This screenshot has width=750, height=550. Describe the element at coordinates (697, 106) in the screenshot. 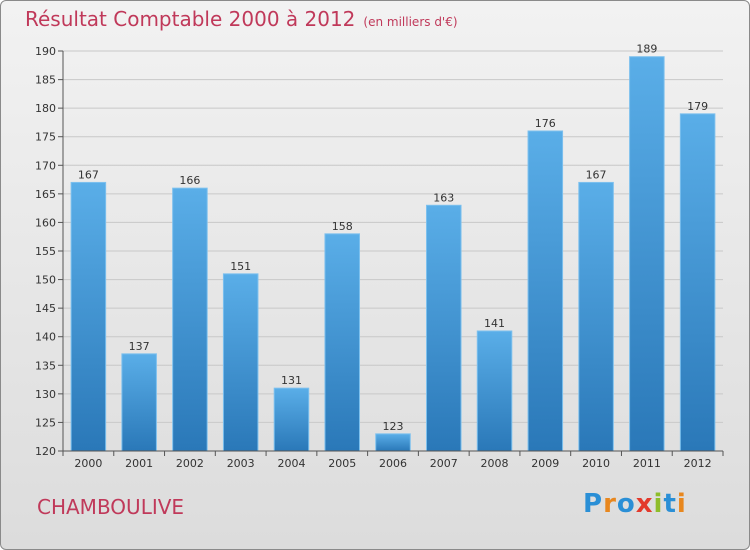

I see `data-label: 179` at that location.